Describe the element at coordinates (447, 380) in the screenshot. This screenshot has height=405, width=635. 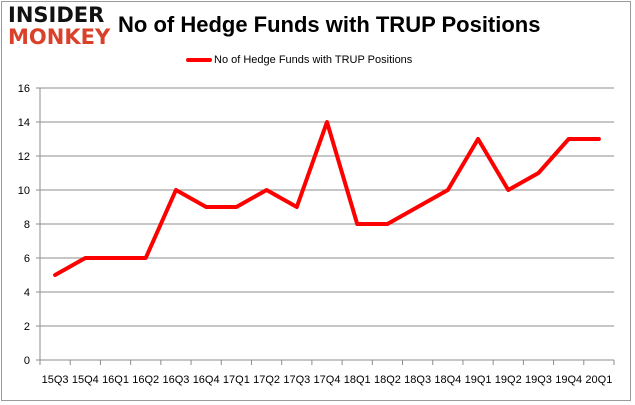
I see `x-tick-label: 18Q4` at that location.